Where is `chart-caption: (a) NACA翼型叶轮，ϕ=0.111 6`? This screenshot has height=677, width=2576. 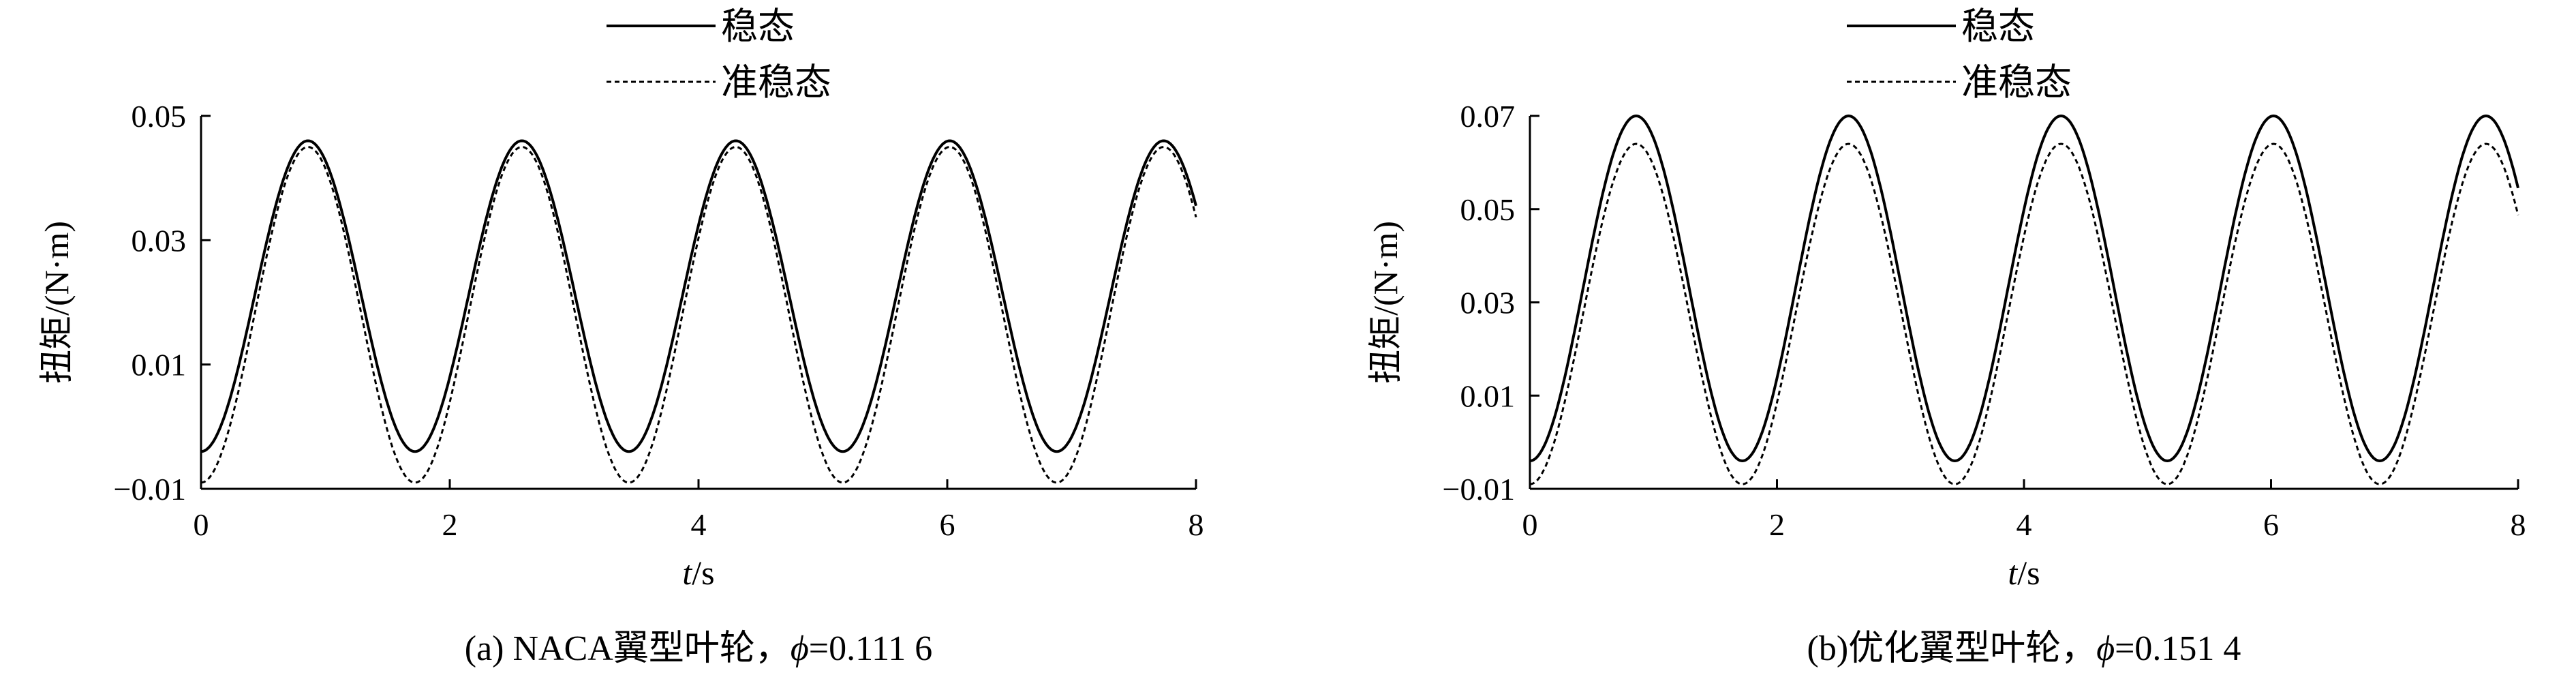 chart-caption: (a) NACA翼型叶轮，ϕ=0.111 6 is located at coordinates (698, 648).